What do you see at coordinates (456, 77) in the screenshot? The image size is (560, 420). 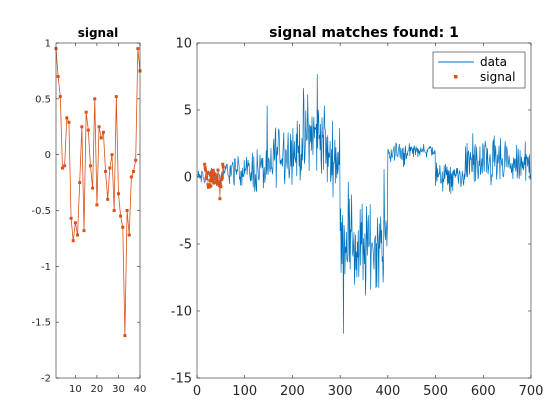 I see `legend-signal-marker` at bounding box center [456, 77].